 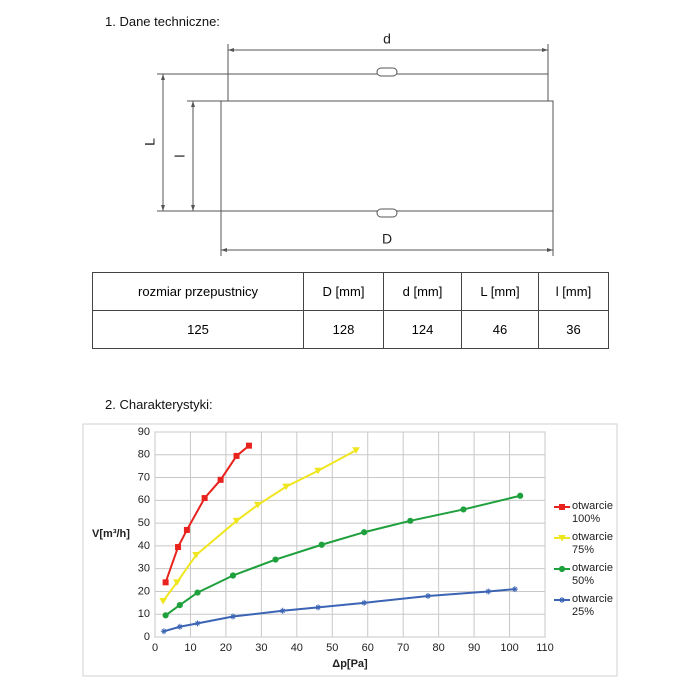 What do you see at coordinates (422, 329) in the screenshot?
I see `cell: 124` at bounding box center [422, 329].